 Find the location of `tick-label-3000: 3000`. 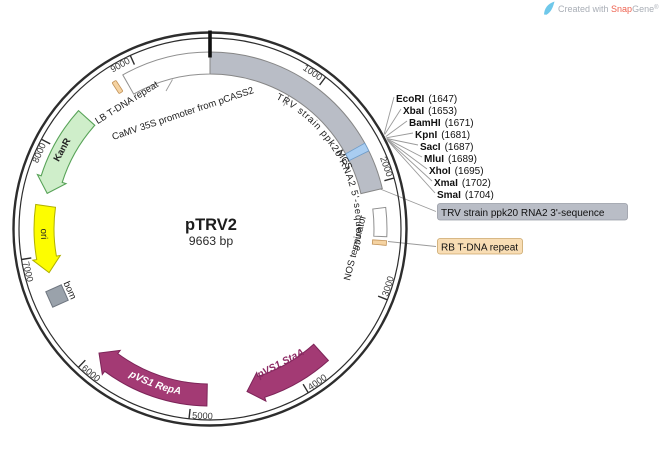

tick-label-3000: 3000 is located at coordinates (388, 286).